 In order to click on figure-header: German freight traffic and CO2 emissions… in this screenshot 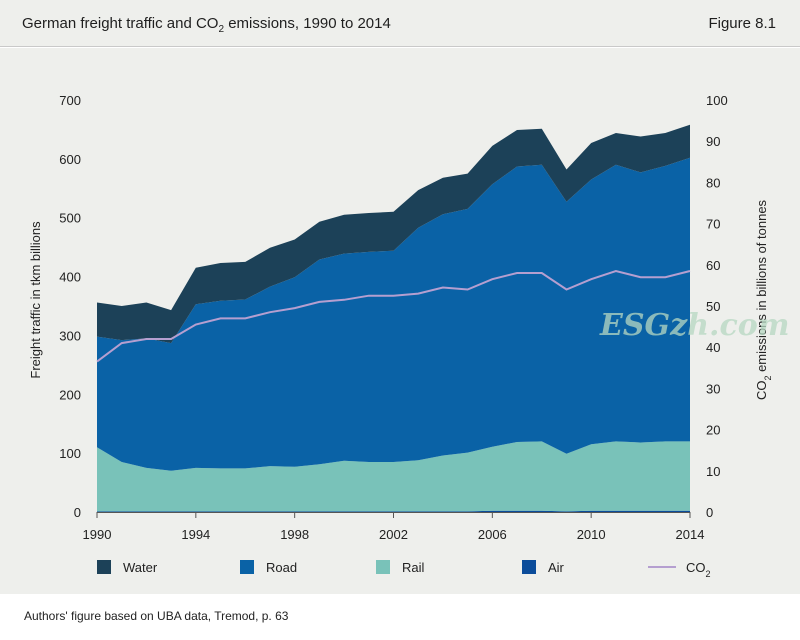, I will do `click(400, 23)`.